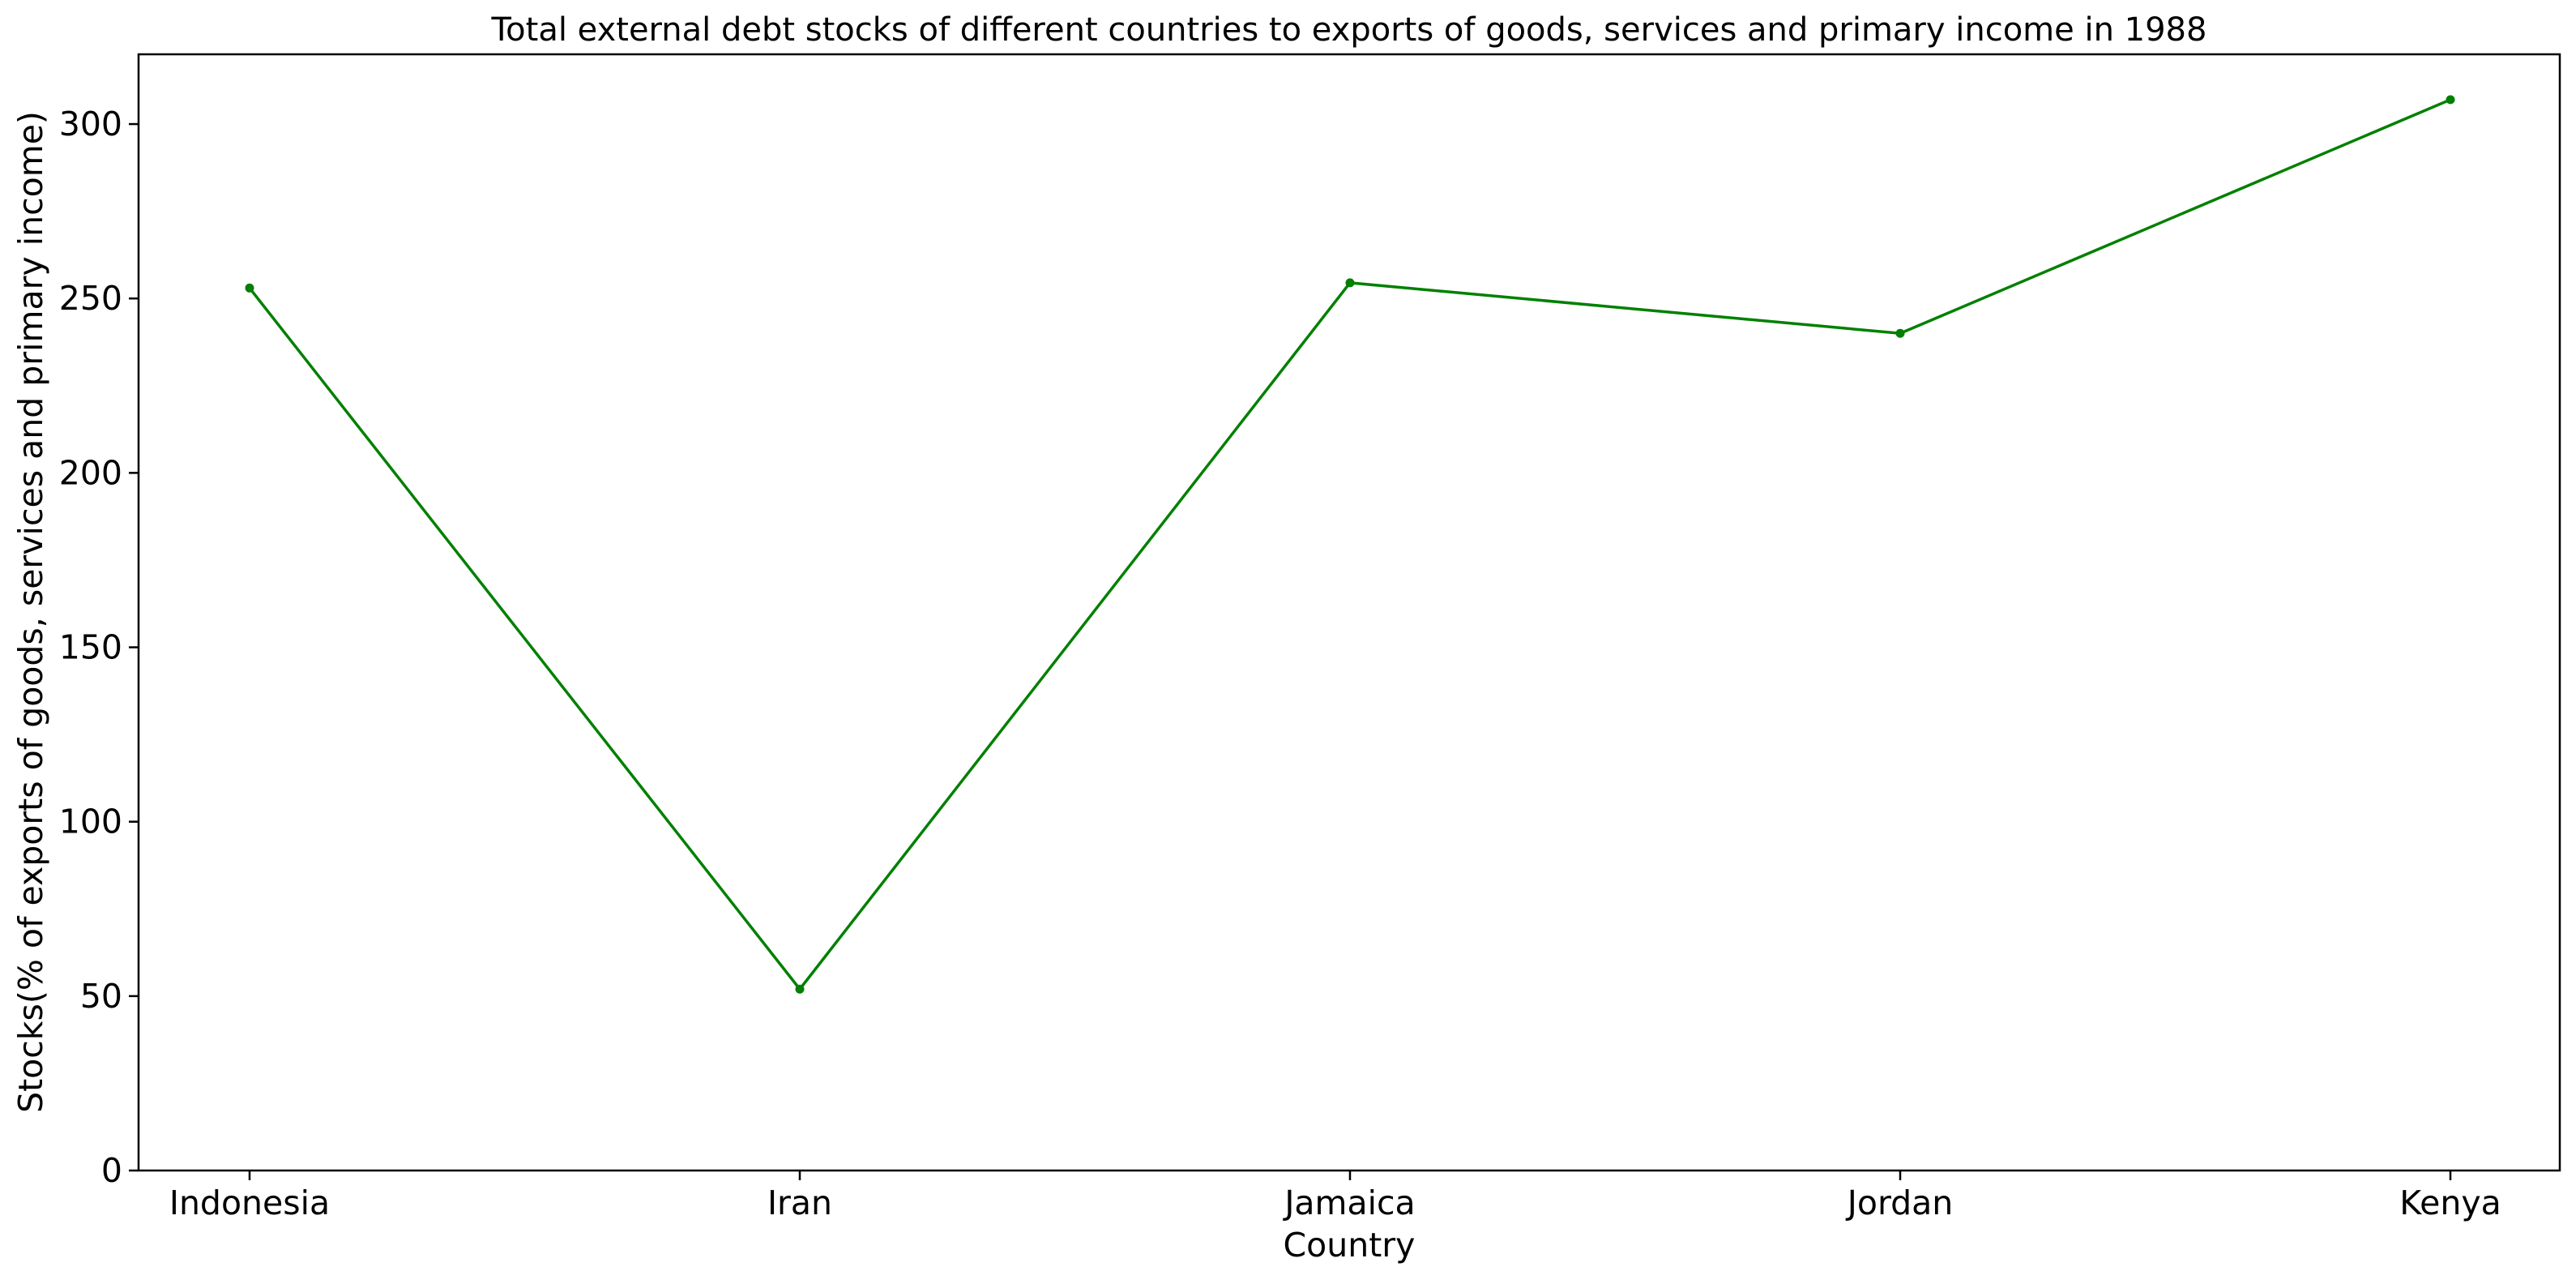  Describe the element at coordinates (111, 1170) in the screenshot. I see `y-tick-label: 0` at that location.